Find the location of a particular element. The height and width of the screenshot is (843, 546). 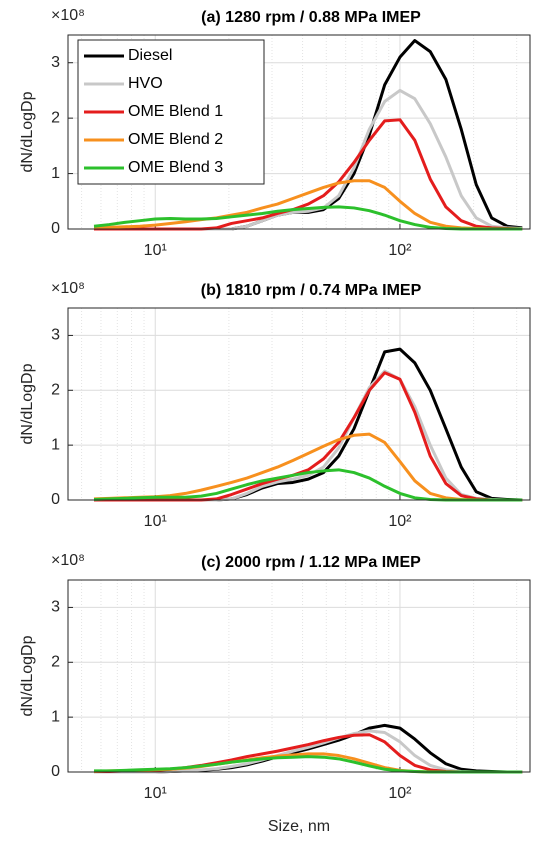

legend-label: OME Blend 1 is located at coordinates (175, 111).